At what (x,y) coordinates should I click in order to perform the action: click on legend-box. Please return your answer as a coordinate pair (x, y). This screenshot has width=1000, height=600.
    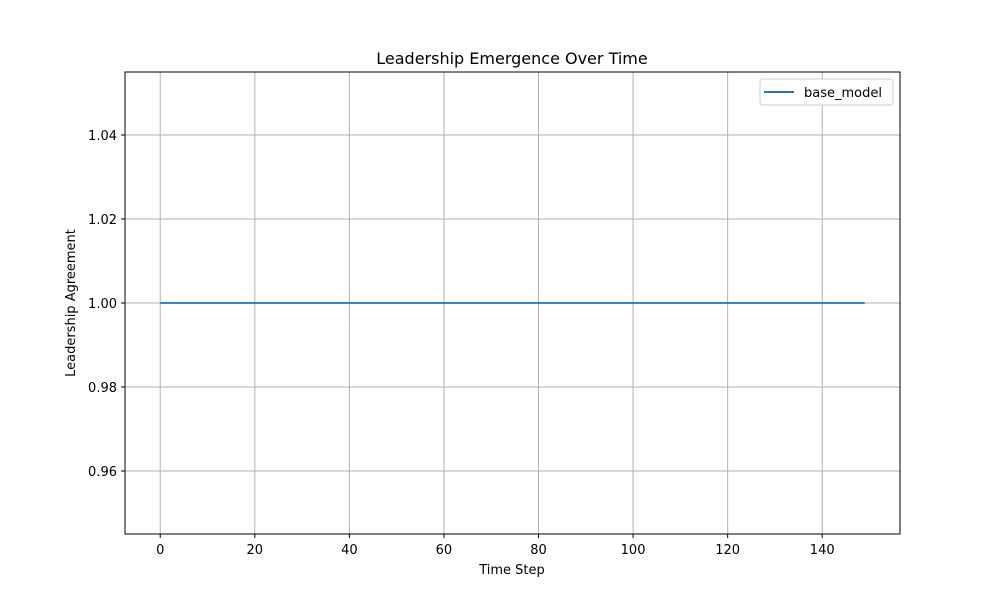
    Looking at the image, I should click on (826, 92).